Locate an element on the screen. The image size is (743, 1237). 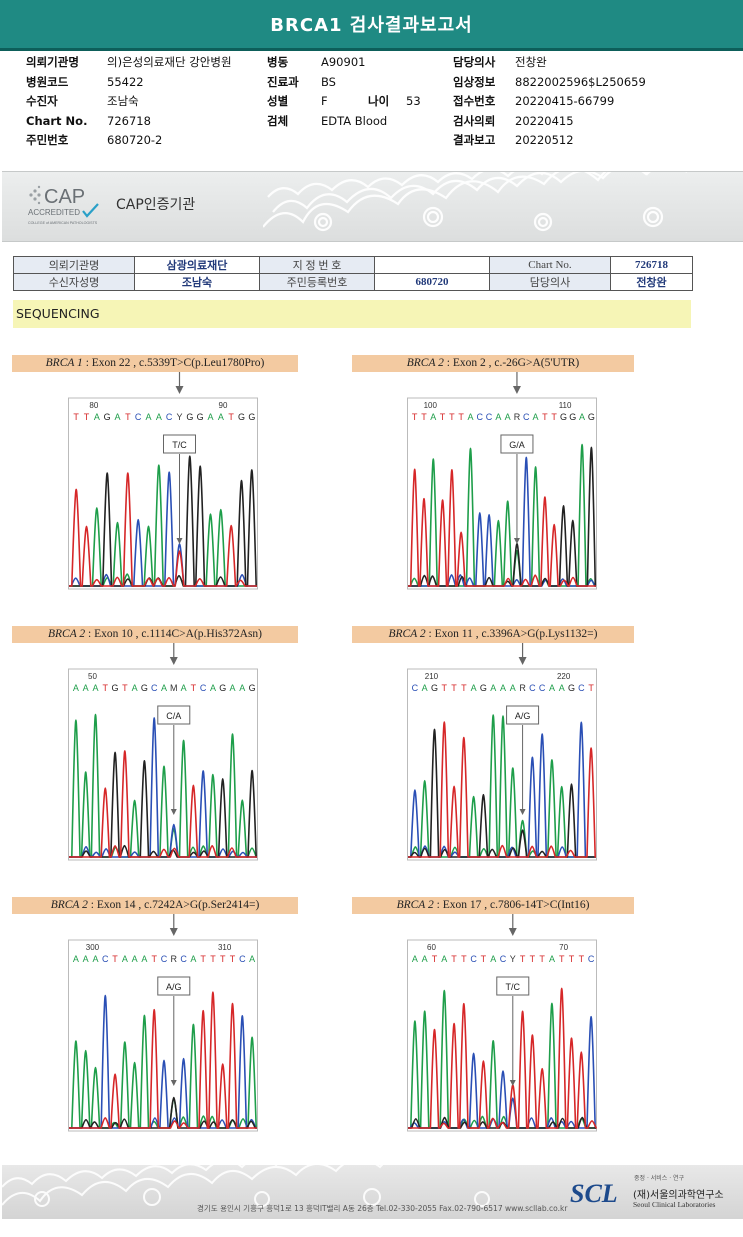
cap-logo-small: COLLEGE of AMERICAN PATHOLOGISTS is located at coordinates (63, 223).